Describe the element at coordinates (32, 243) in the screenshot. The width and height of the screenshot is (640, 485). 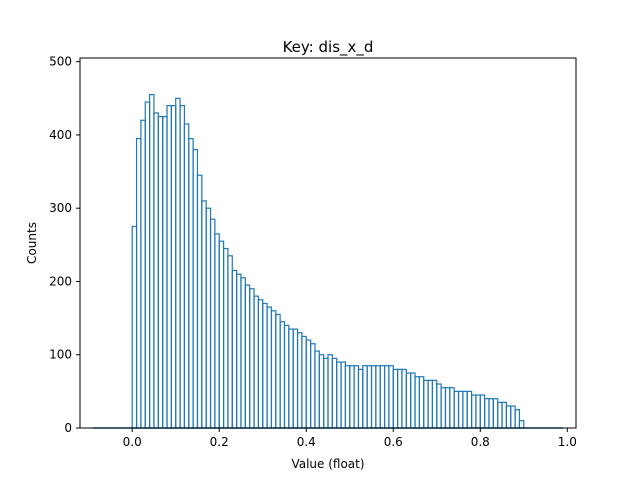
I see `y-axis-label: Counts` at that location.